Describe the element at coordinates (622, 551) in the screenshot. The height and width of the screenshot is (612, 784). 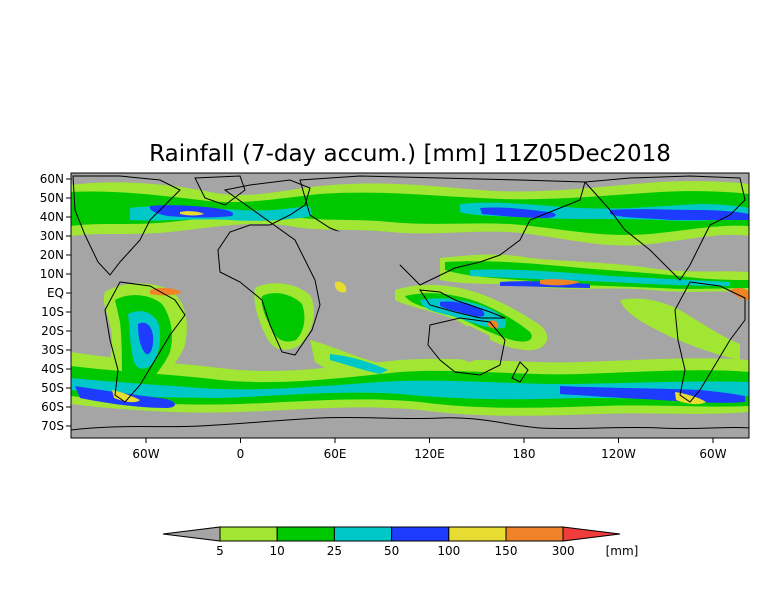
I see `colorbar-unit-label: [mm]` at that location.